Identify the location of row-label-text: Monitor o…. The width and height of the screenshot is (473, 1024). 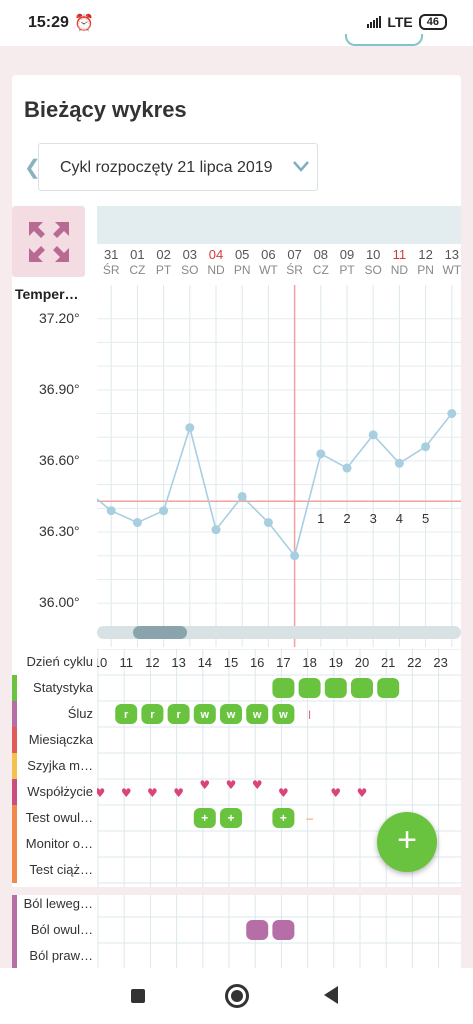
(59, 843).